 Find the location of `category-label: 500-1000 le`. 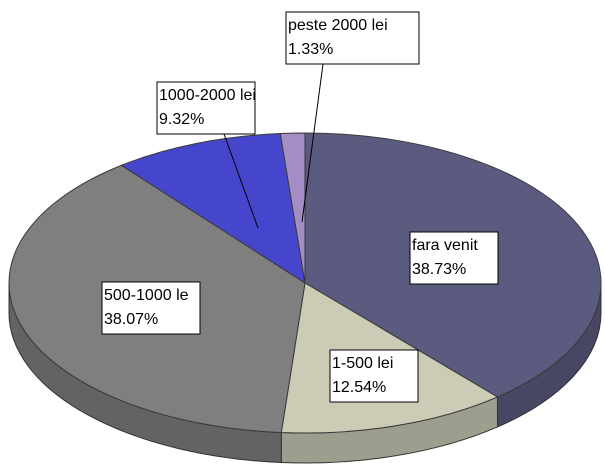

category-label: 500-1000 le is located at coordinates (146, 295).